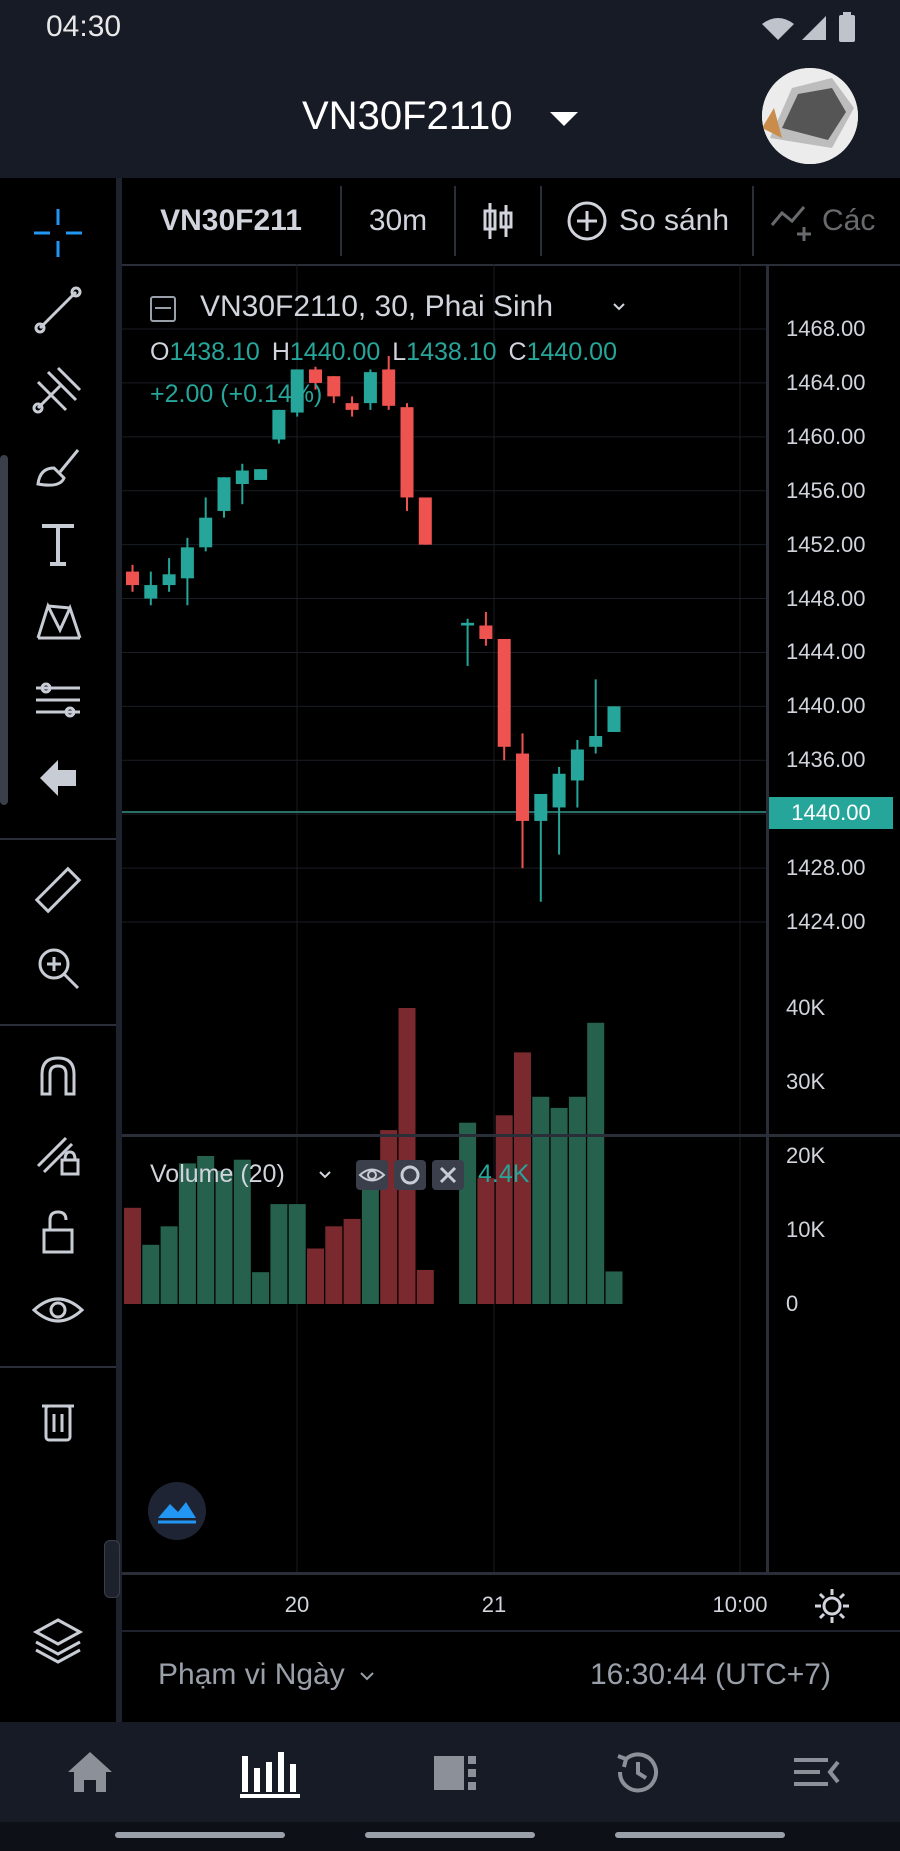 The width and height of the screenshot is (900, 1851). Describe the element at coordinates (504, 1174) in the screenshot. I see `volume-value: 4.4K` at that location.